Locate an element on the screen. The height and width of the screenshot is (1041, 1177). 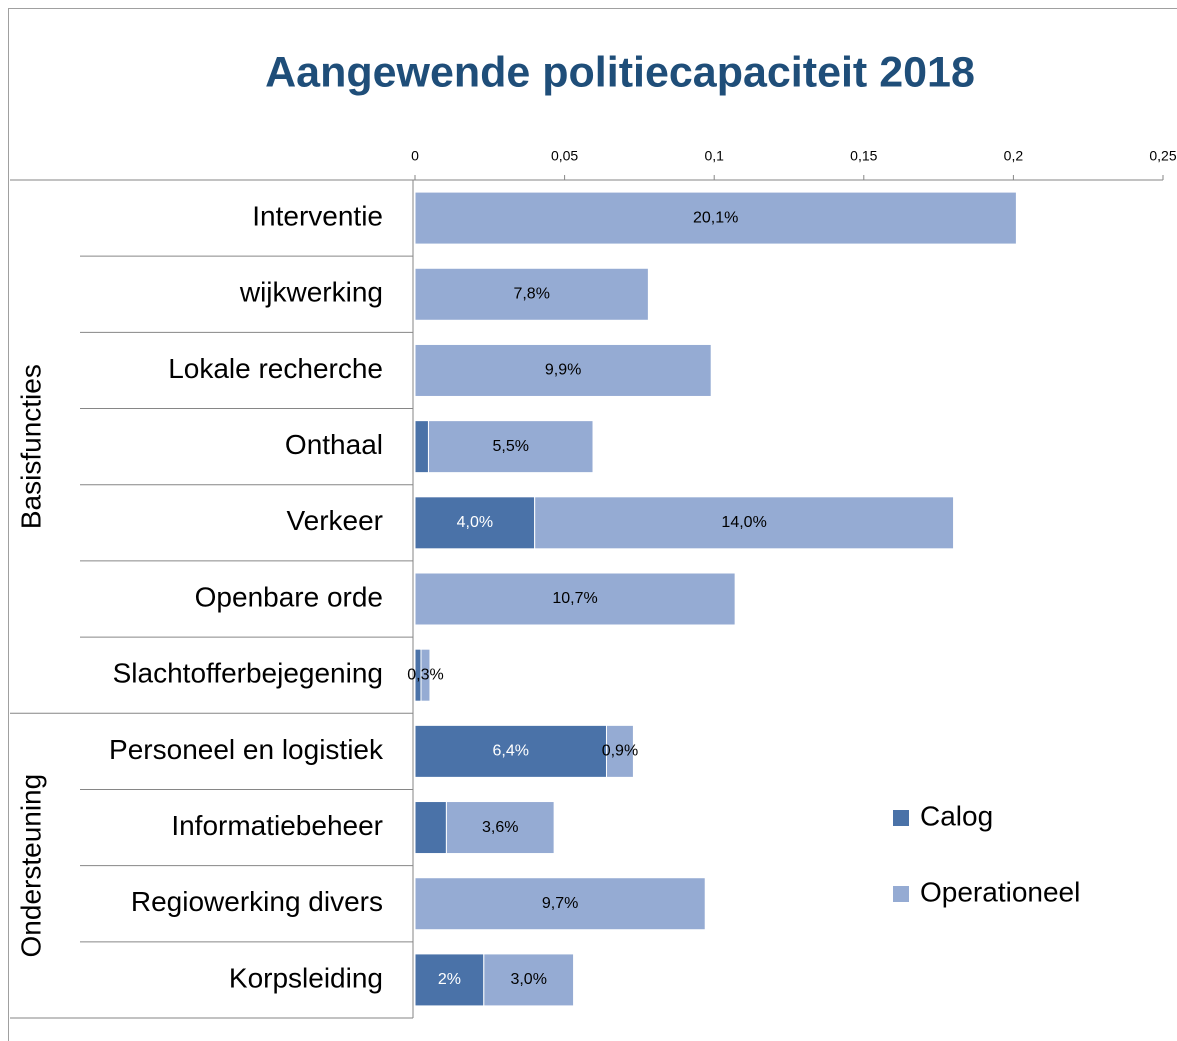
legend-label: Operationeel is located at coordinates (1000, 891).